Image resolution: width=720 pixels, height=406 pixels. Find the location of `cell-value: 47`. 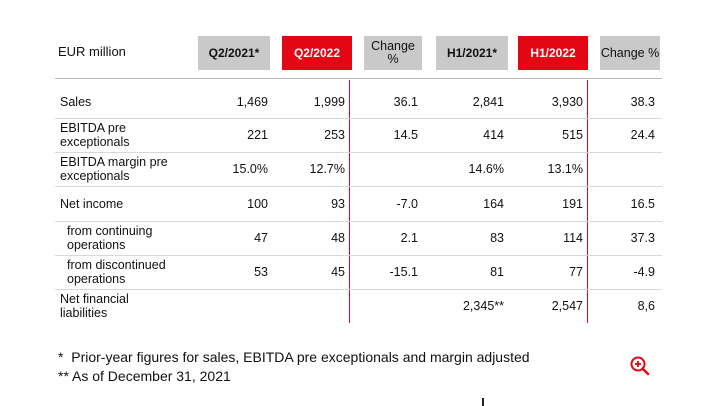

cell-value: 47 is located at coordinates (261, 238).